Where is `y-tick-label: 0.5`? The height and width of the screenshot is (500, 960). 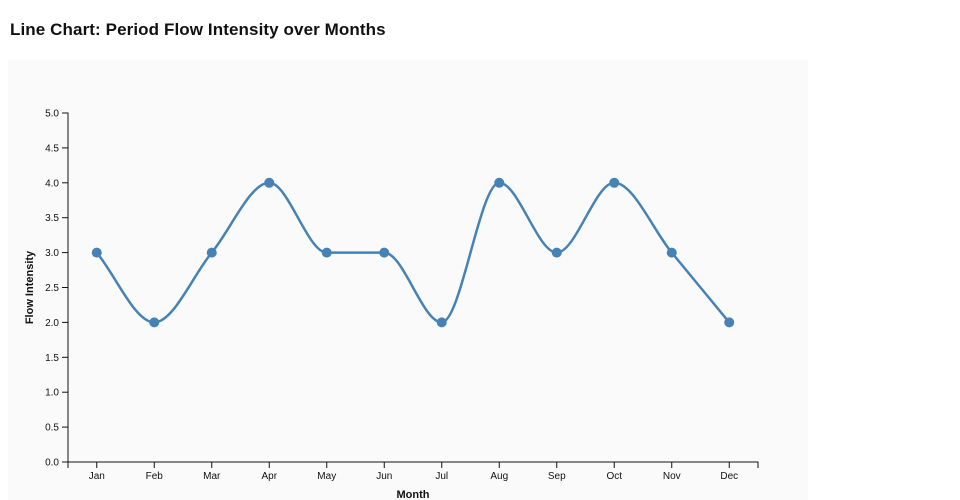
y-tick-label: 0.5 is located at coordinates (52, 428).